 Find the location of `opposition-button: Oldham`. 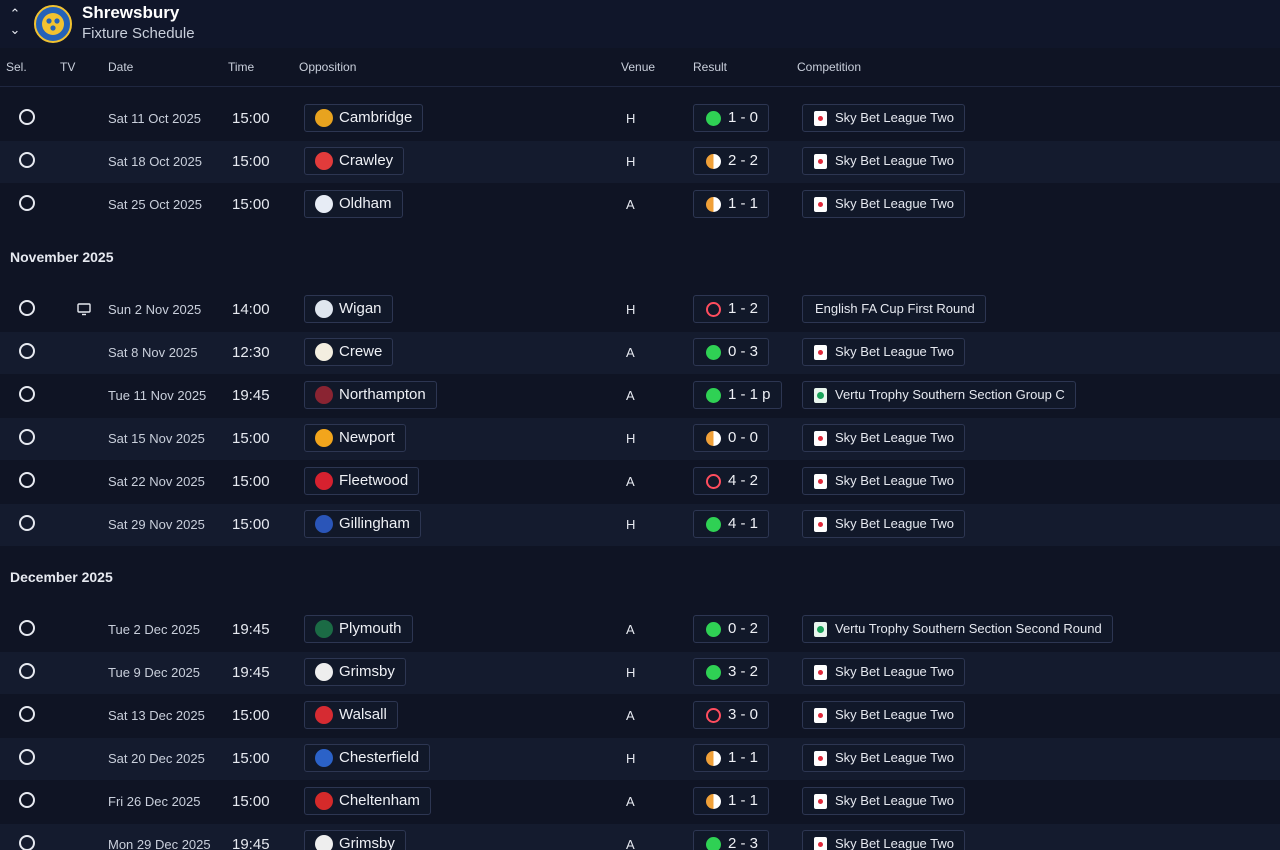

opposition-button: Oldham is located at coordinates (353, 204).